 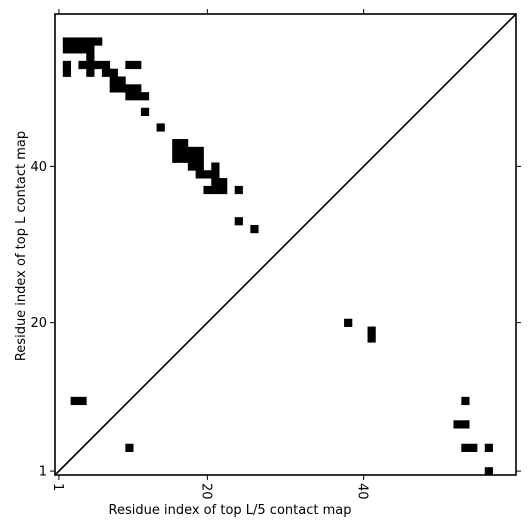 What do you see at coordinates (38, 323) in the screenshot?
I see `y-tick-label: 20` at bounding box center [38, 323].